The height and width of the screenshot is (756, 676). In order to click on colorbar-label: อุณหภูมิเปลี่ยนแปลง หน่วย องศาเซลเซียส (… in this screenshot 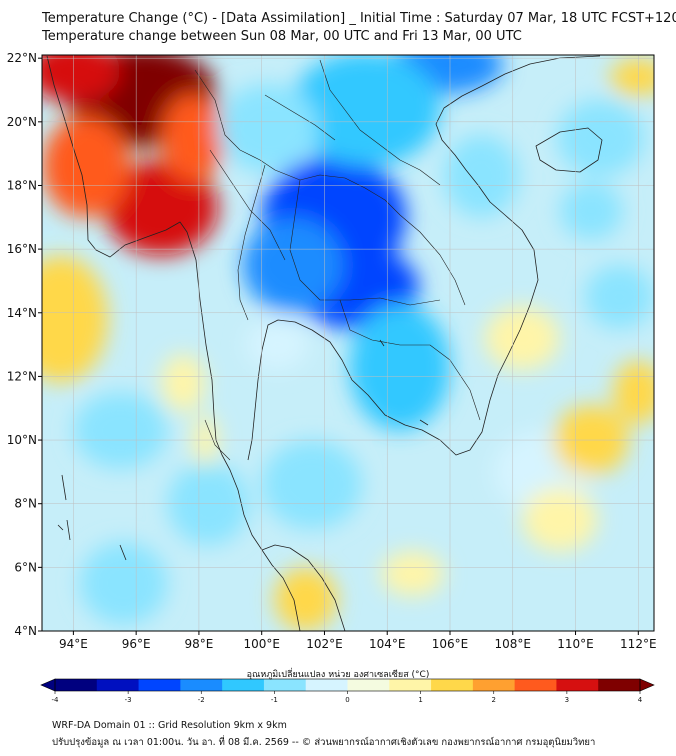, I will do `click(338, 675)`.